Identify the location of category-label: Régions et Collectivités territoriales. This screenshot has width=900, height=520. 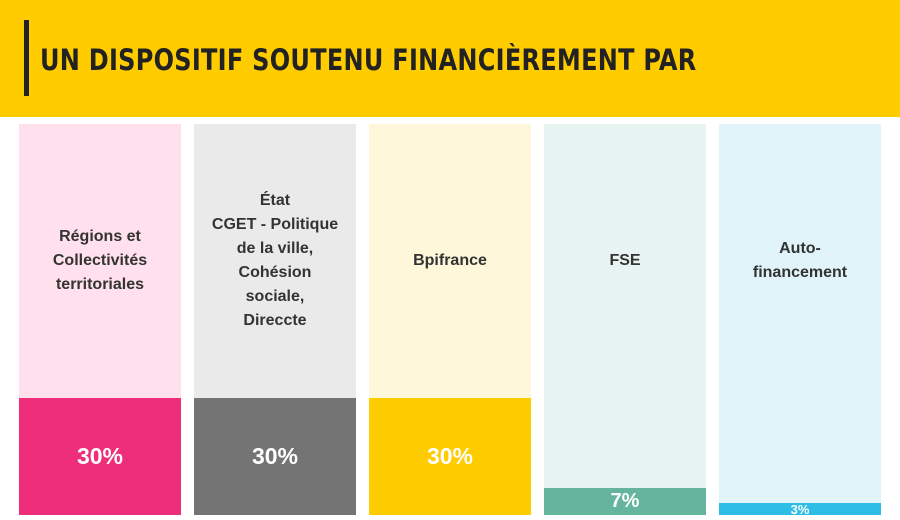
(100, 260).